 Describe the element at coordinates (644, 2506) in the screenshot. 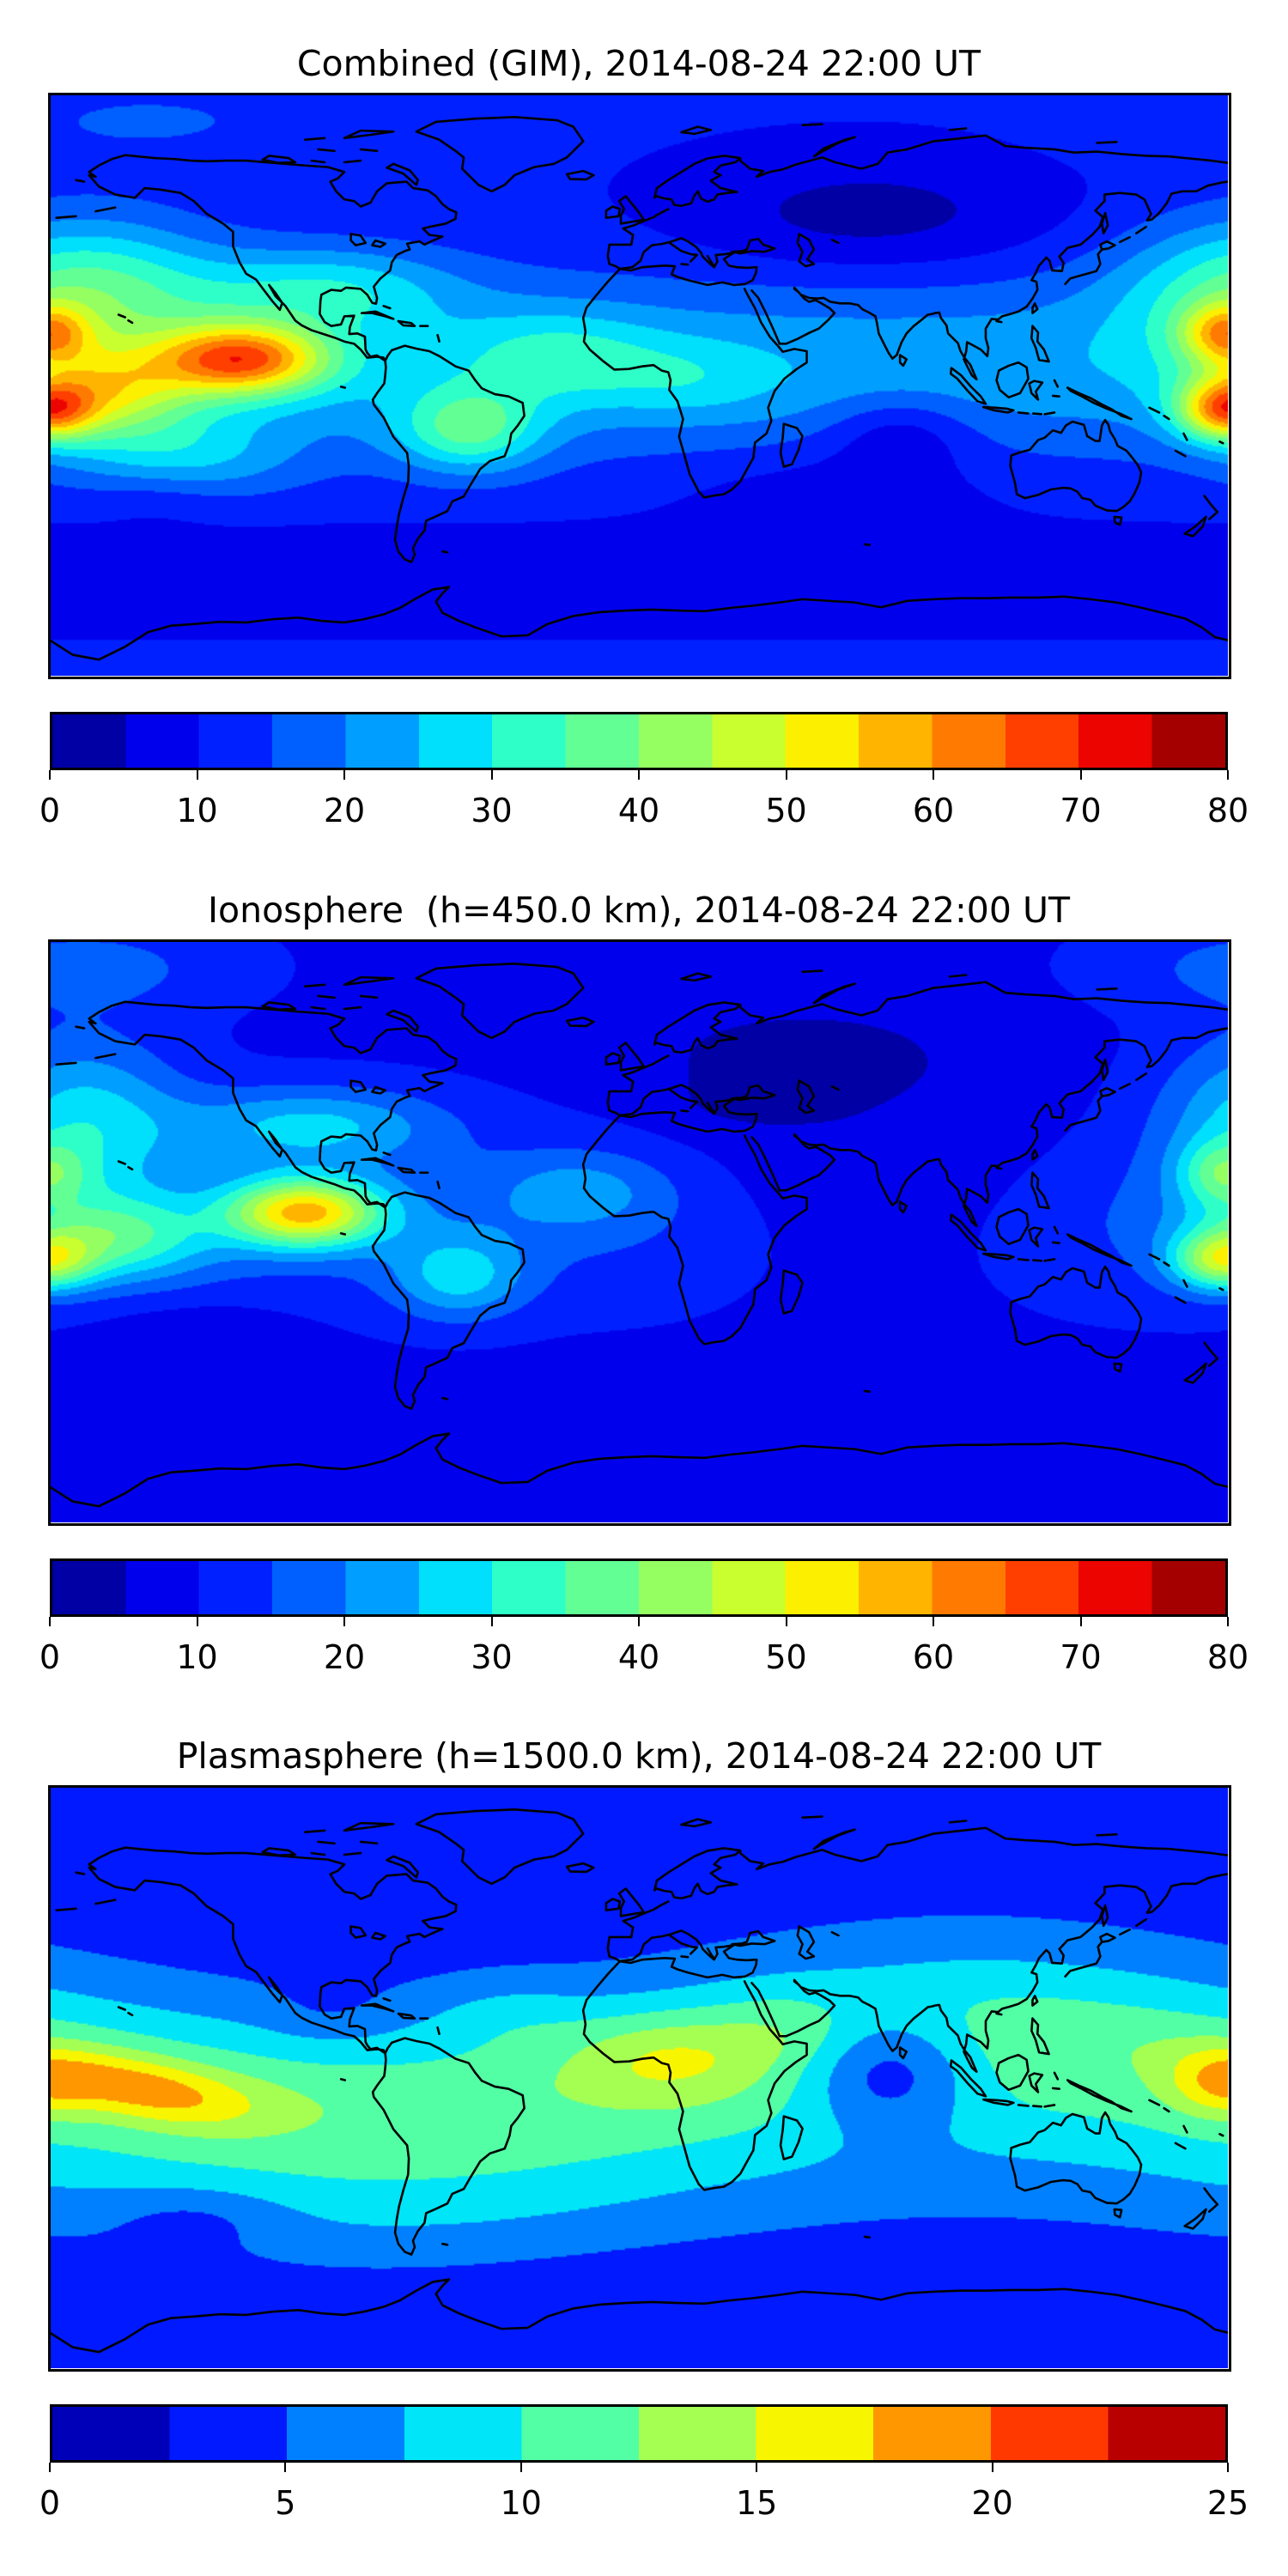

I see `colorbar-tick-labels: 0 5 10 15 20 25` at that location.